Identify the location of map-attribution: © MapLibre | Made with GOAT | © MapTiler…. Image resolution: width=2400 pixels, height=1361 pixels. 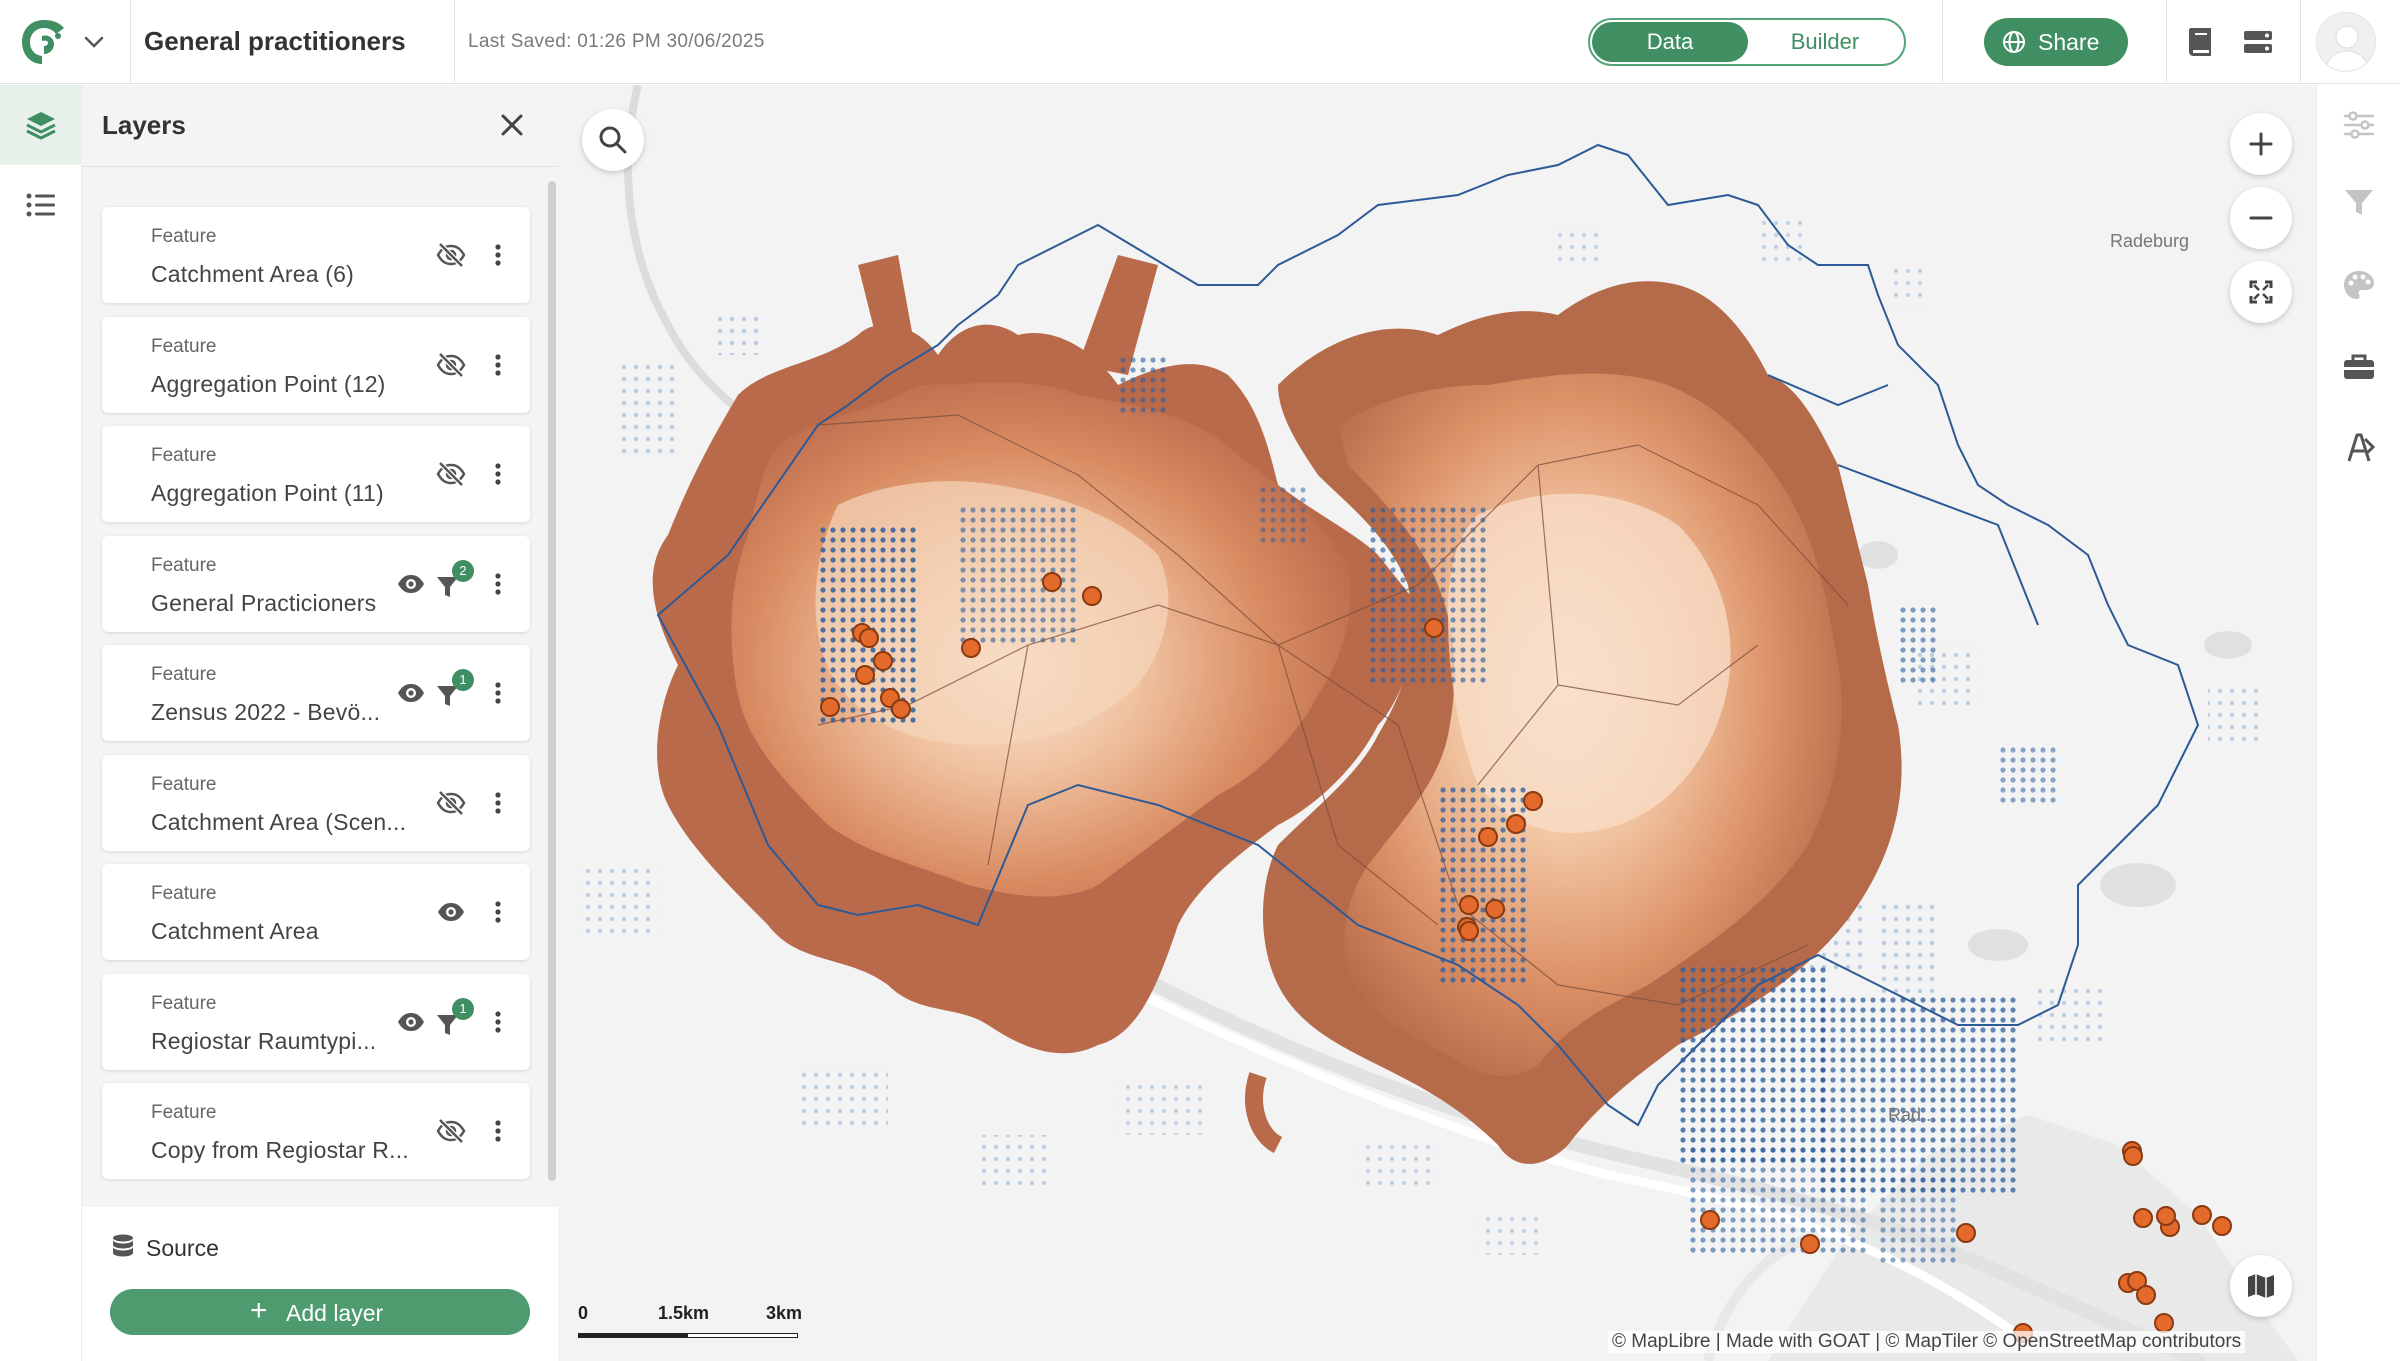
(1927, 1342).